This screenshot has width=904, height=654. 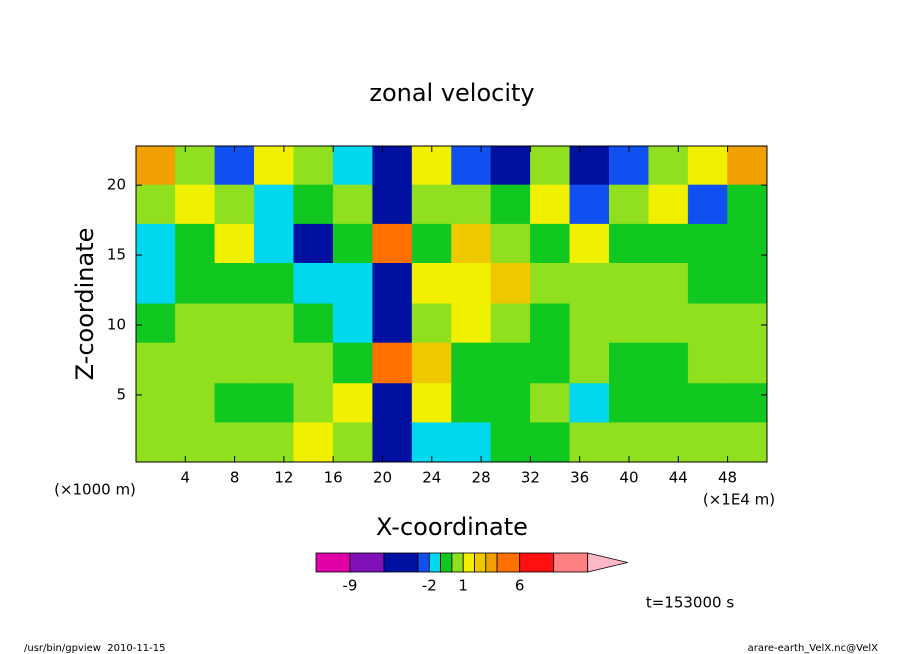 I want to click on time-label: t=153000 s, so click(x=690, y=603).